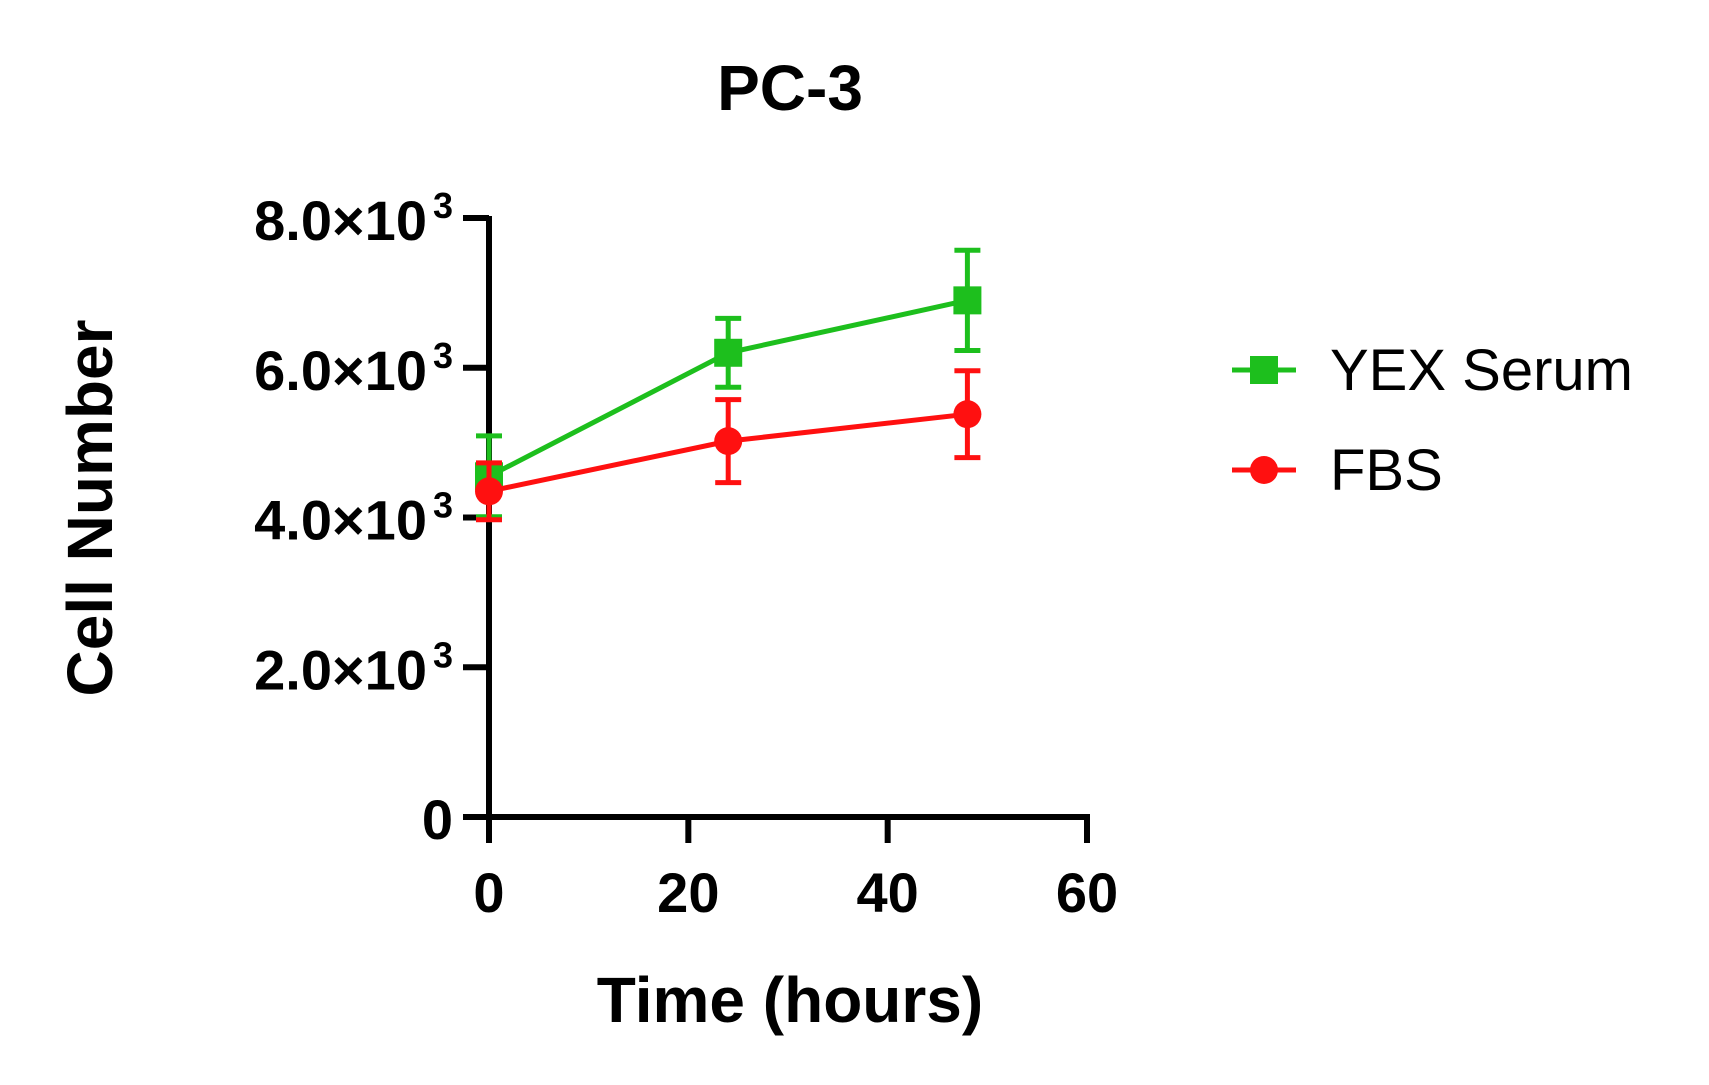  Describe the element at coordinates (90, 508) in the screenshot. I see `y-axis-label: Cell Number` at that location.